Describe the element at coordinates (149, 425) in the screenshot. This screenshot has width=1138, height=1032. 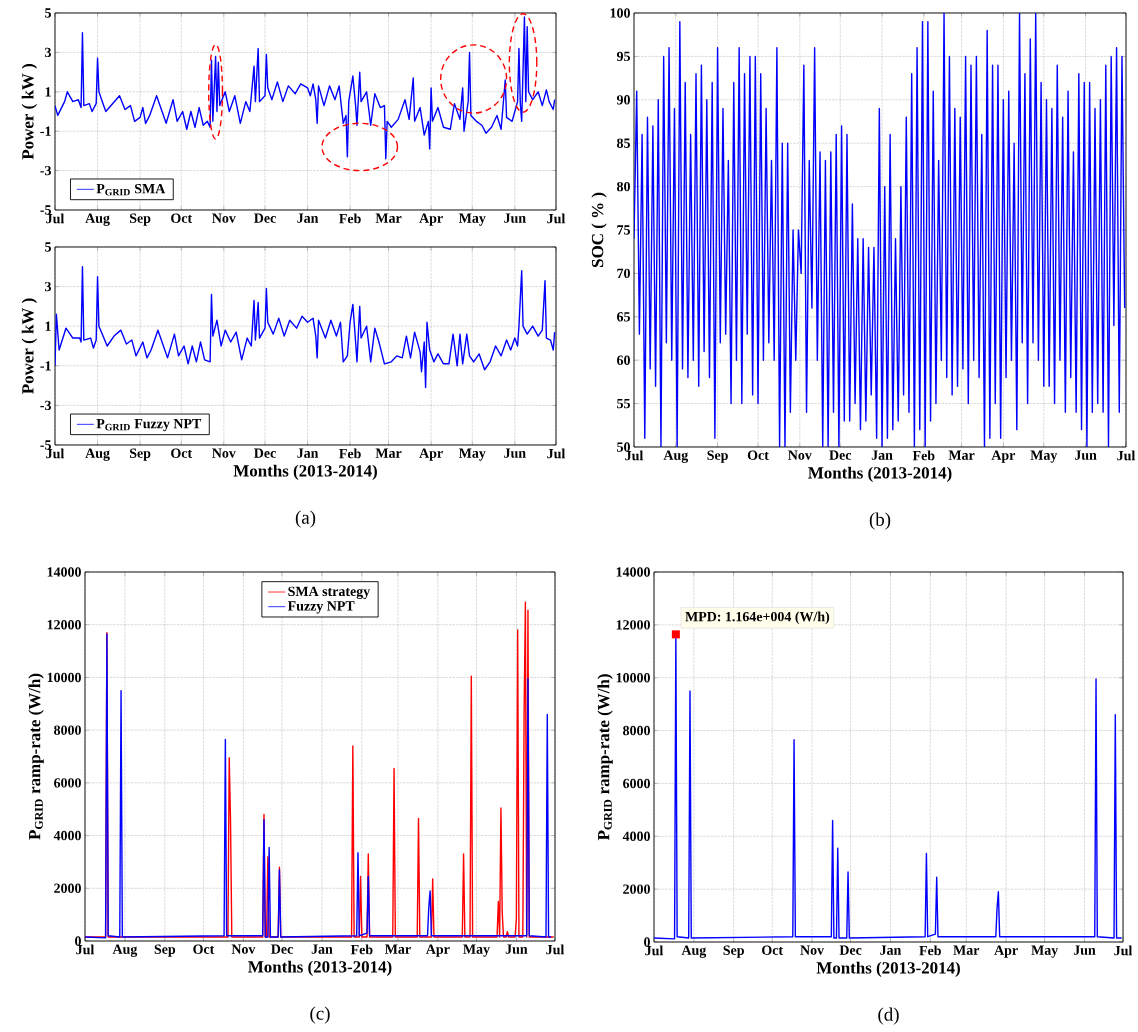
I see `legend-label: P$_{GRID}$ Fuzzy NPT` at that location.